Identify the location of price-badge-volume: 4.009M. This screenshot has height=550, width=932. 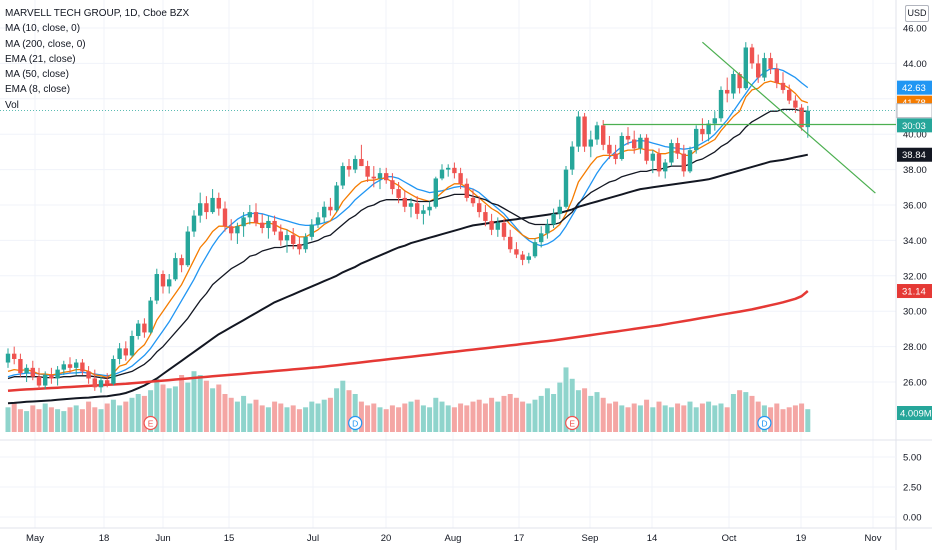
(914, 413).